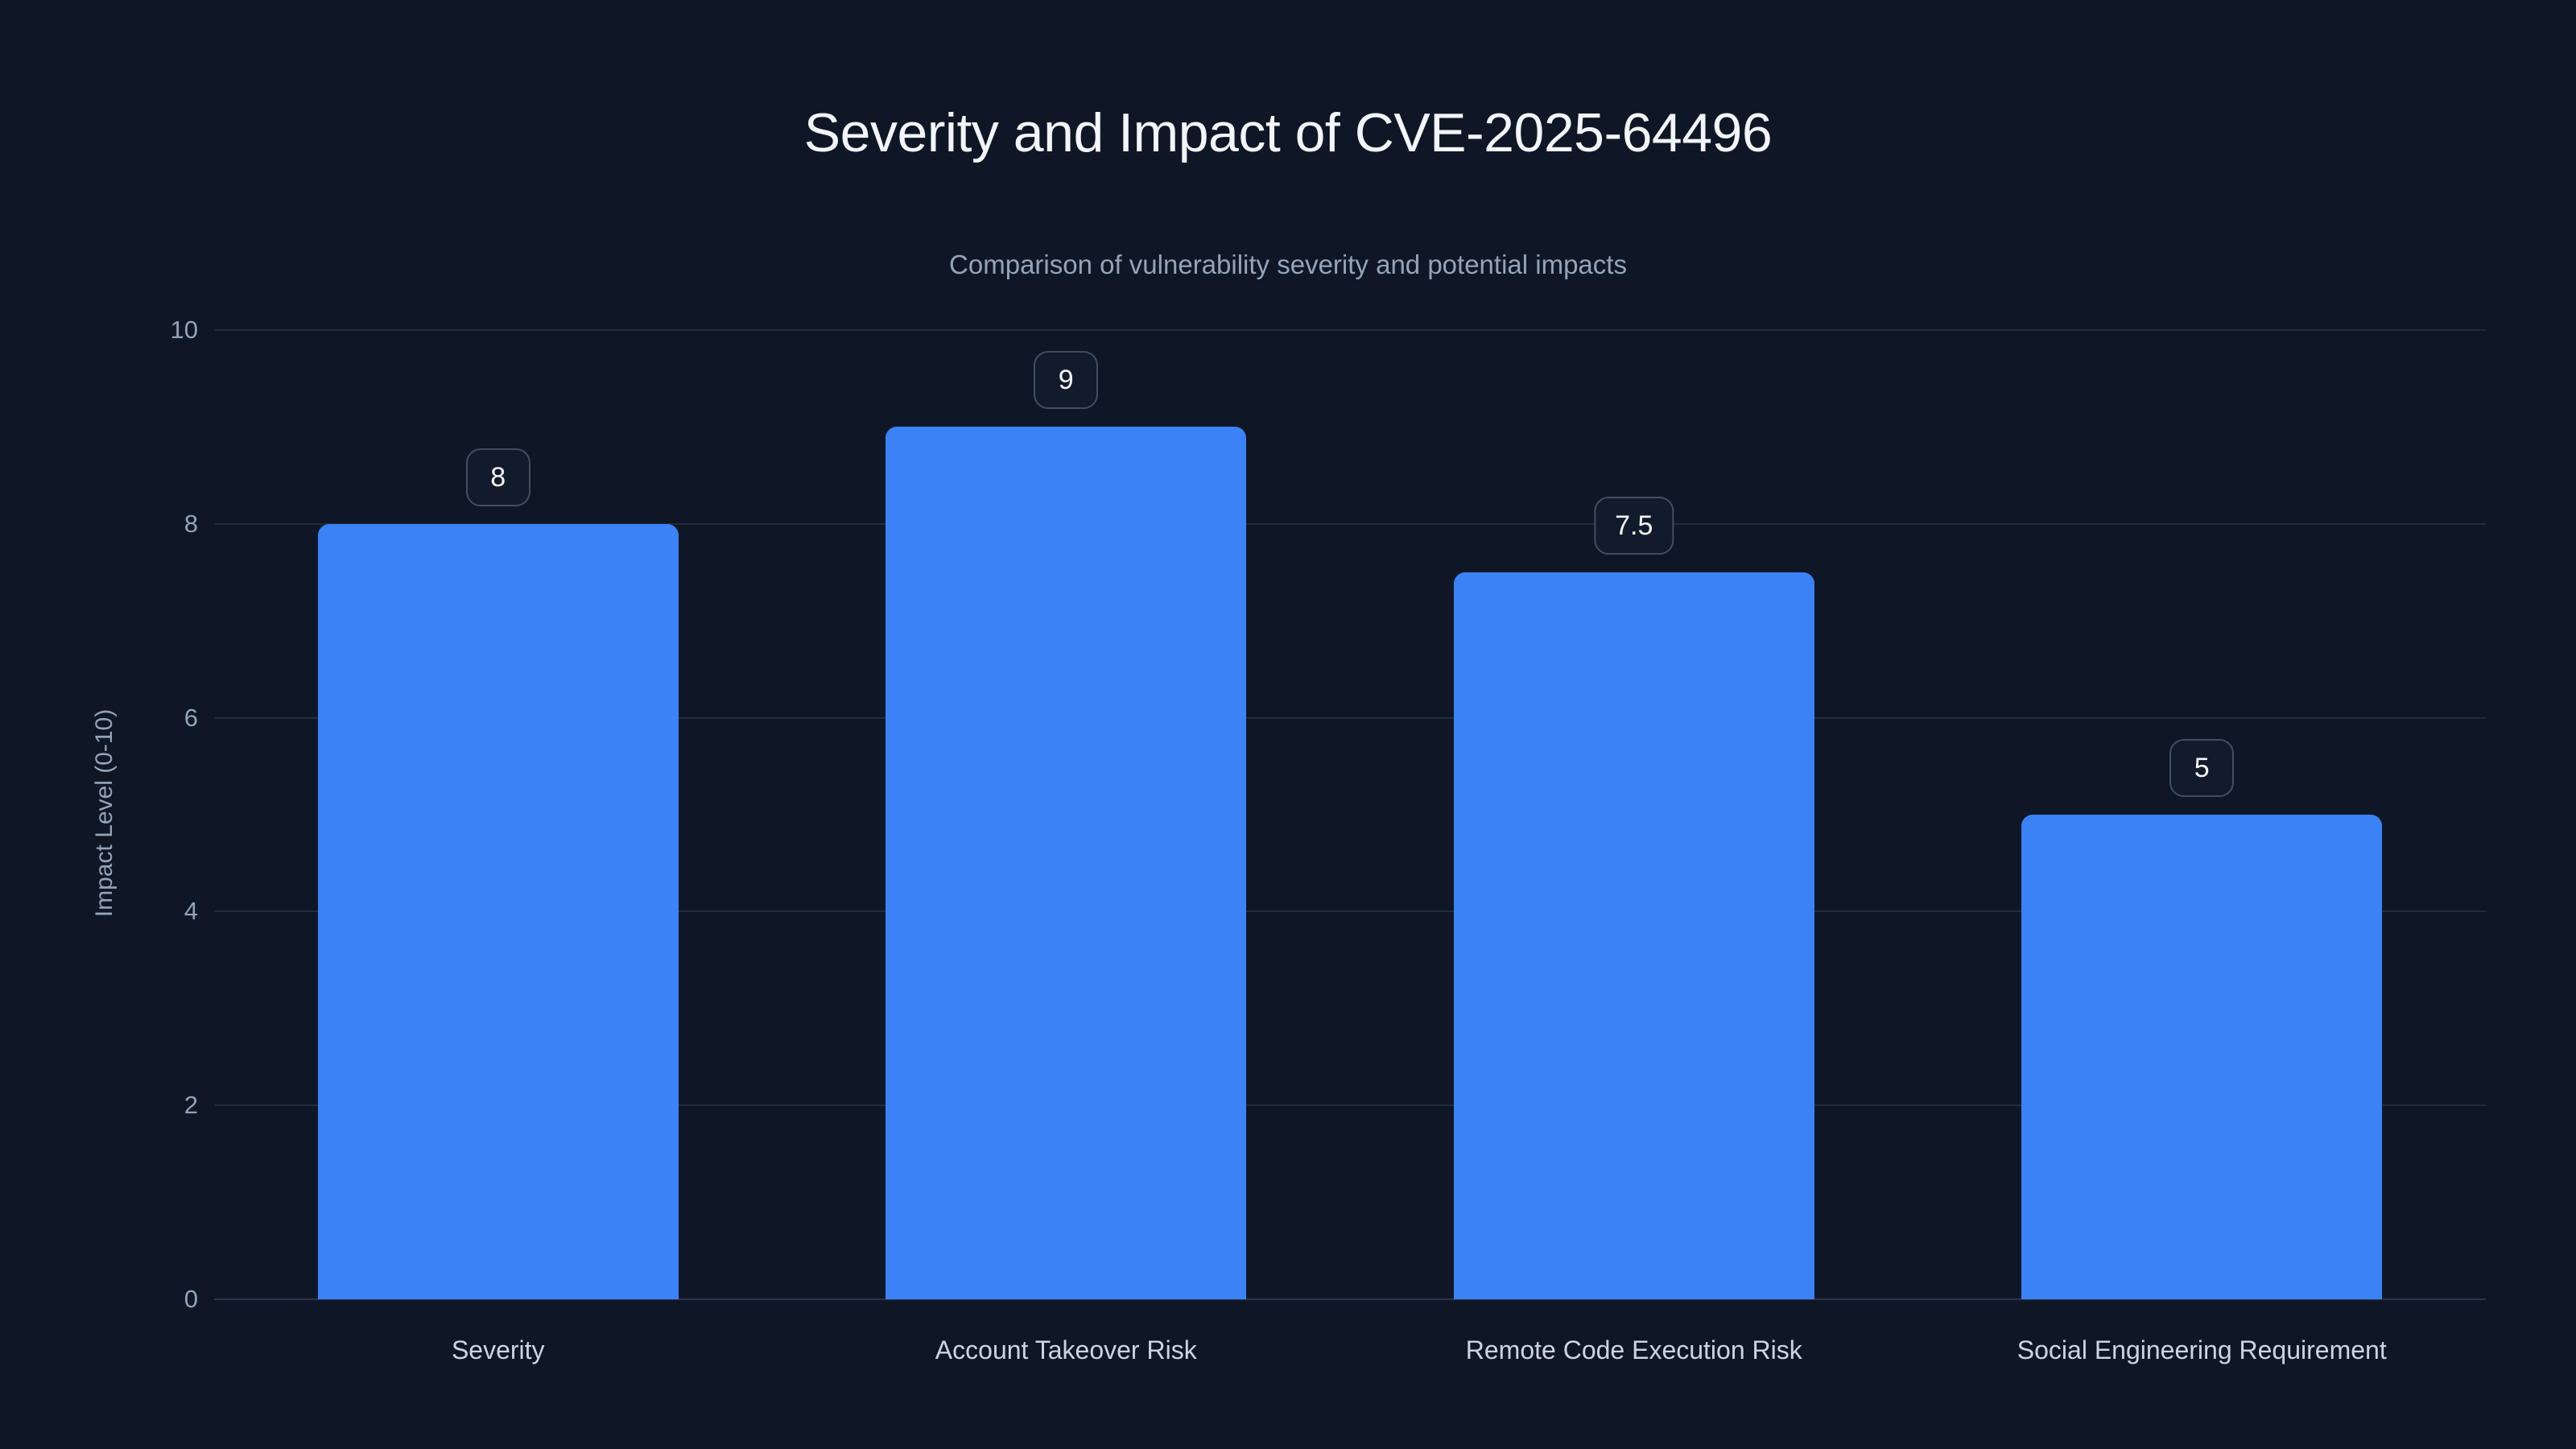 This screenshot has width=2576, height=1449. I want to click on category-label-remote-code-execution-risk: Remote Code Execution Risk, so click(1633, 1349).